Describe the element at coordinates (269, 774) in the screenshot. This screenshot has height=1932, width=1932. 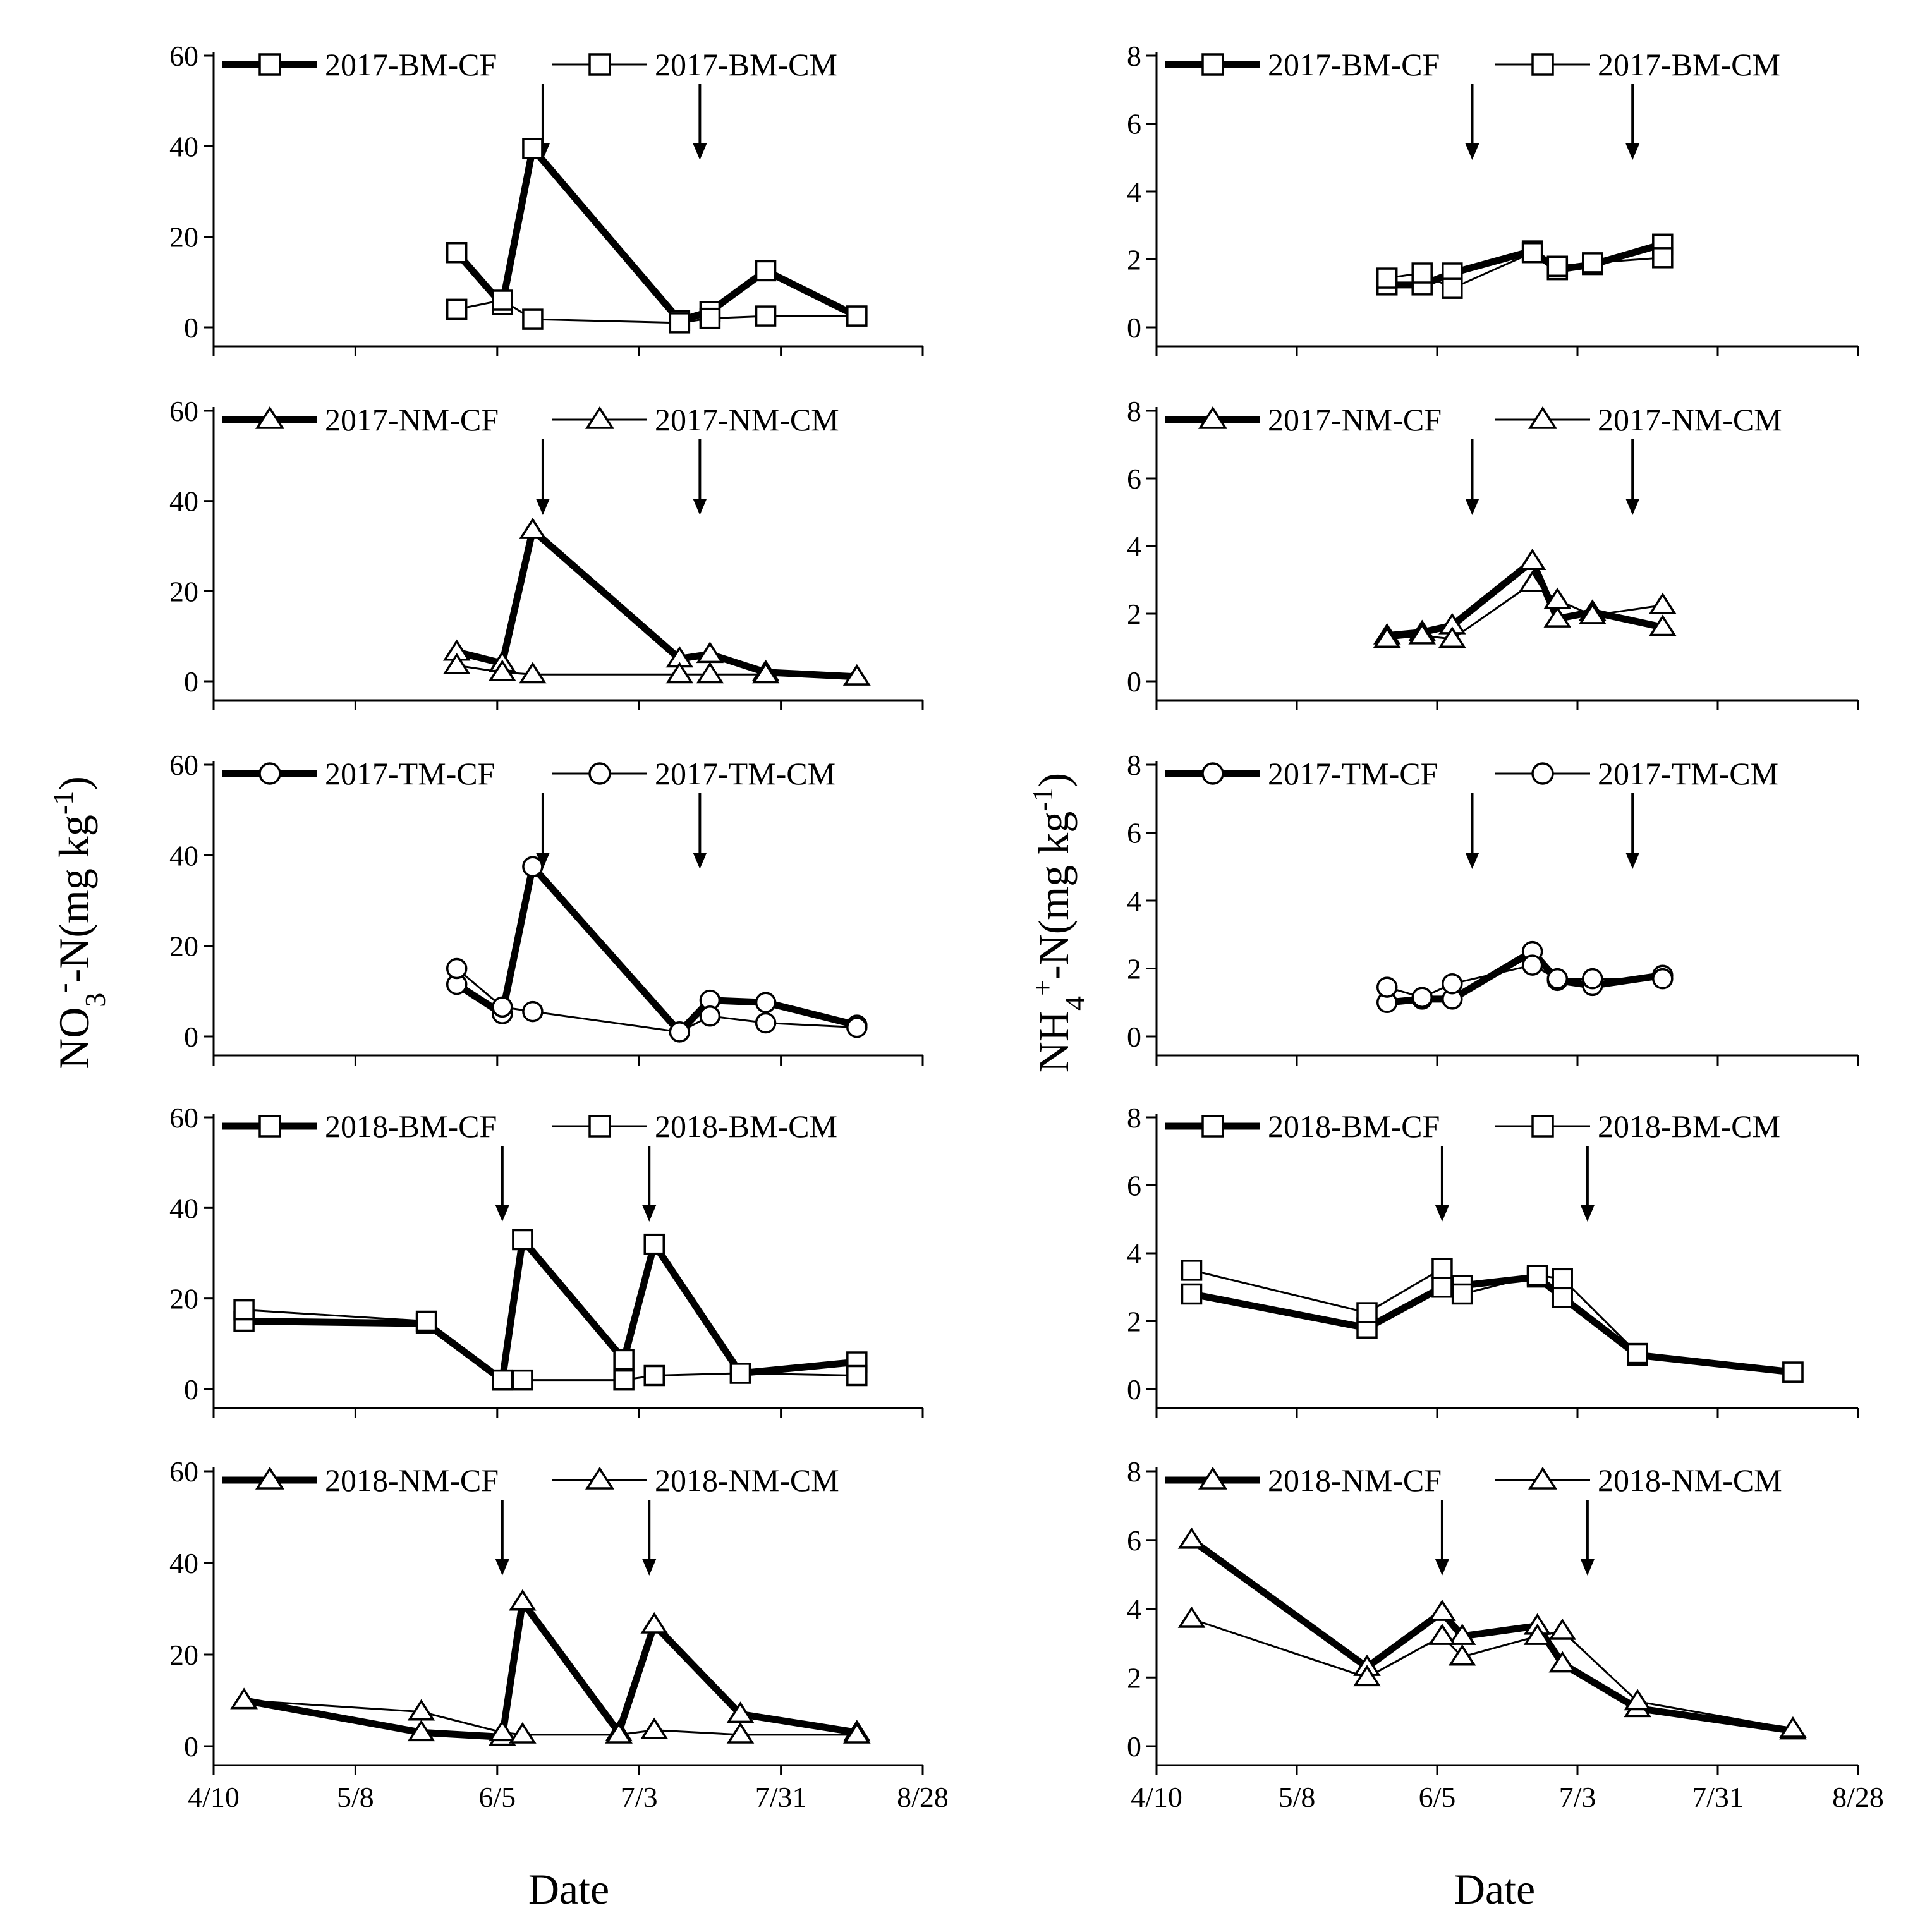
I see `legend-marker-2017-TM-CF` at that location.